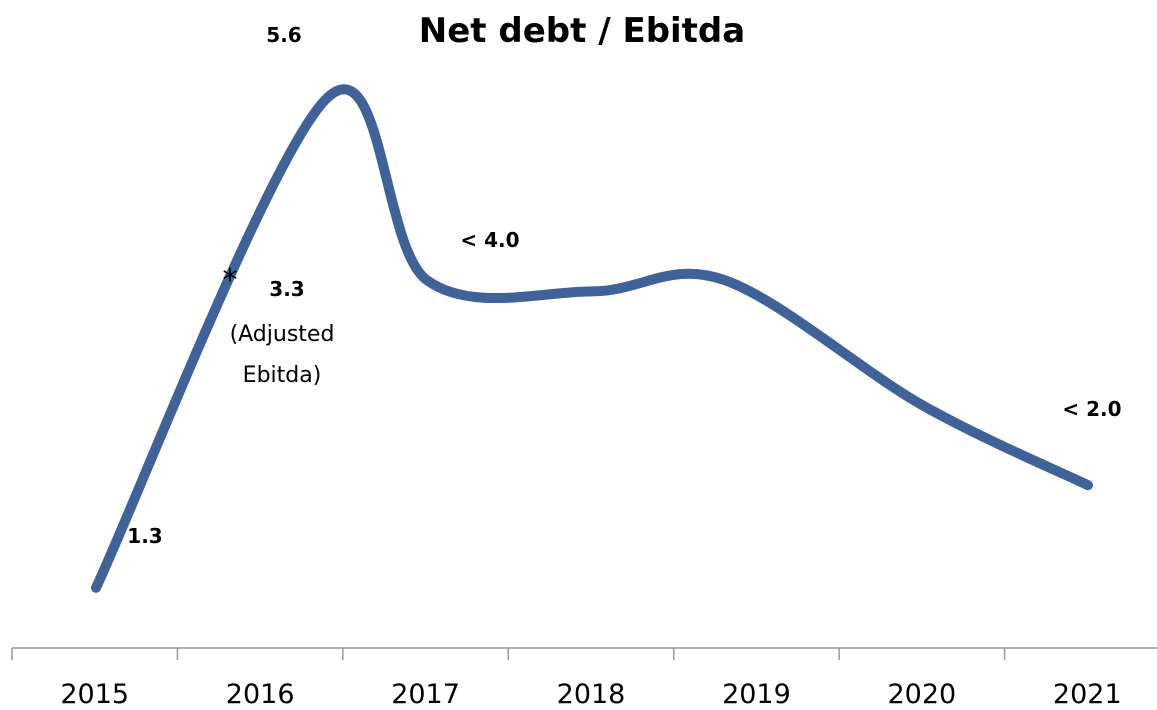 This screenshot has height=710, width=1157. What do you see at coordinates (425, 694) in the screenshot?
I see `x-tick-label-2017: 2017` at bounding box center [425, 694].